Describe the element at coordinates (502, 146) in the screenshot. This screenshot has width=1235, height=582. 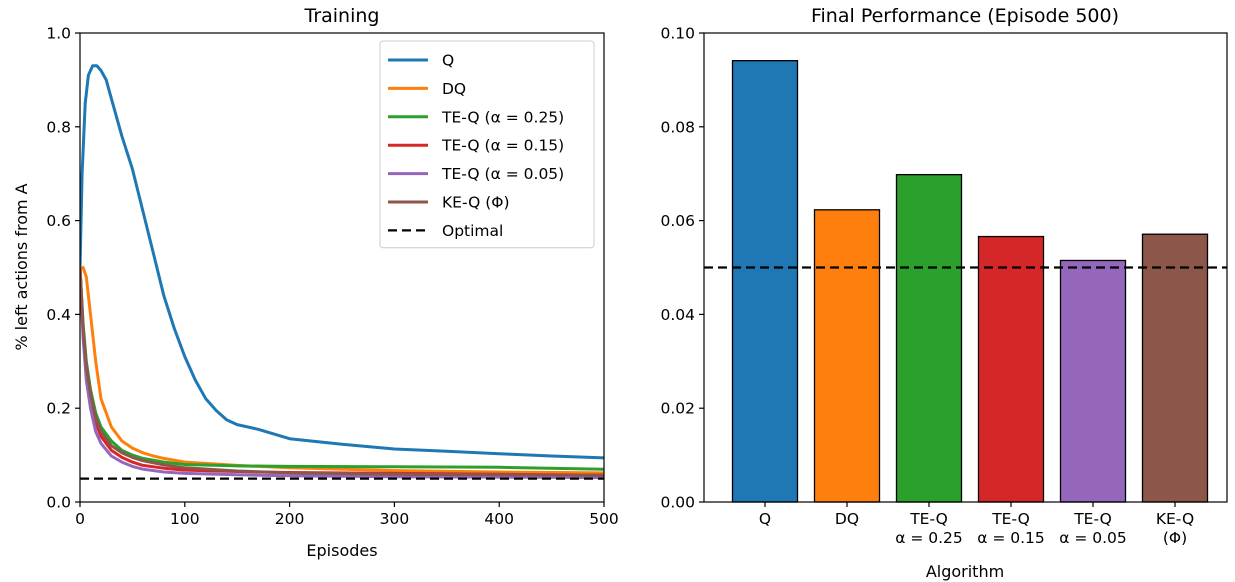
I see `legend-label: TE-Q (α = 0.15)` at that location.